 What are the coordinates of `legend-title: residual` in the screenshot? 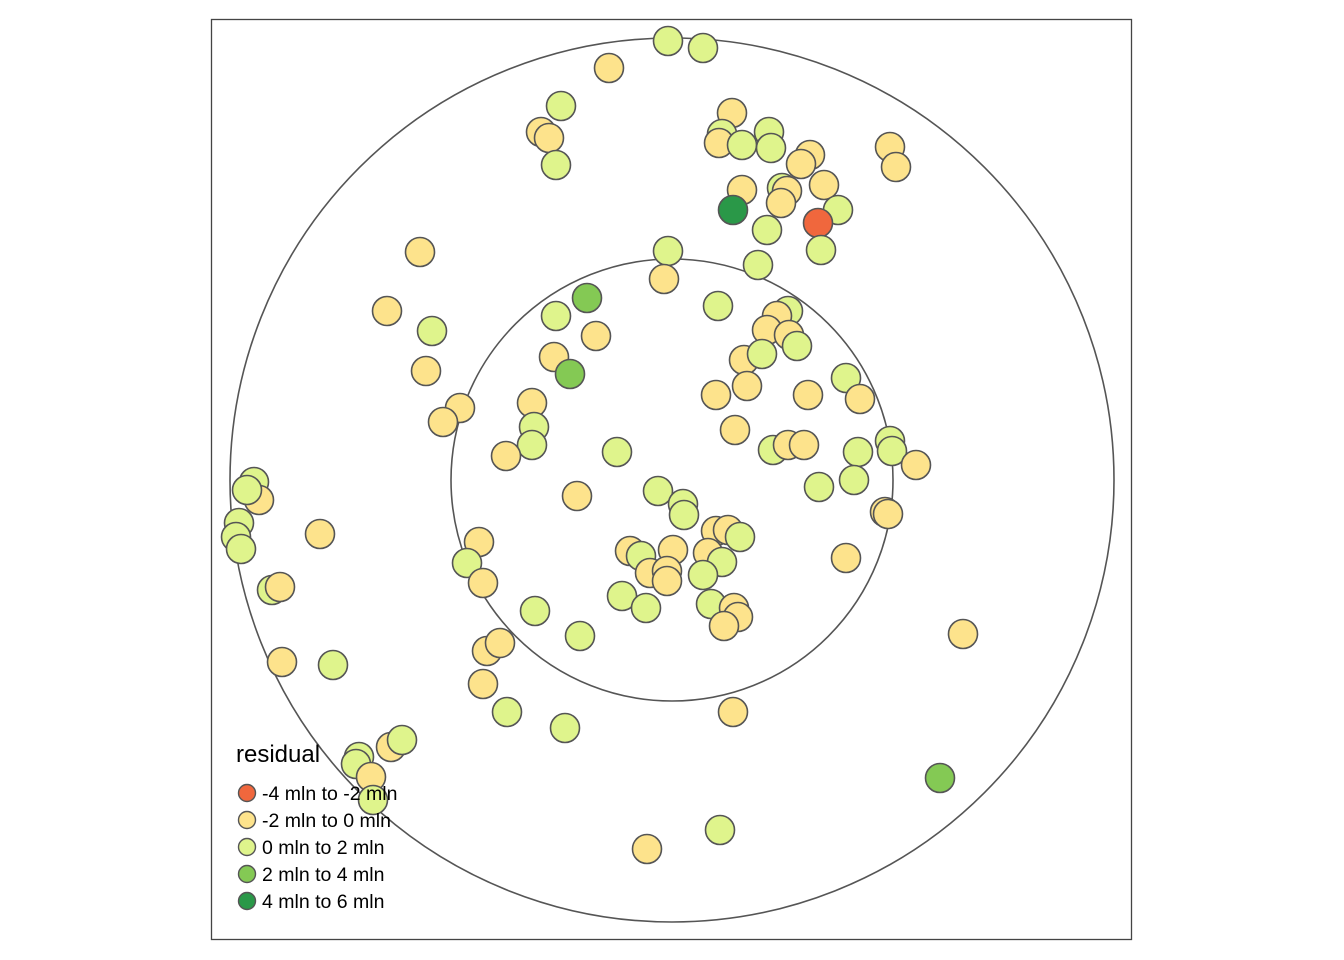 It's located at (278, 754).